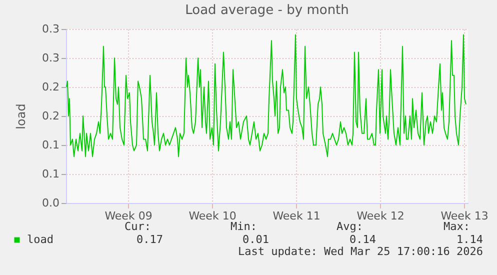 This screenshot has width=497, height=275. What do you see at coordinates (40, 239) in the screenshot?
I see `legend-label: load` at bounding box center [40, 239].